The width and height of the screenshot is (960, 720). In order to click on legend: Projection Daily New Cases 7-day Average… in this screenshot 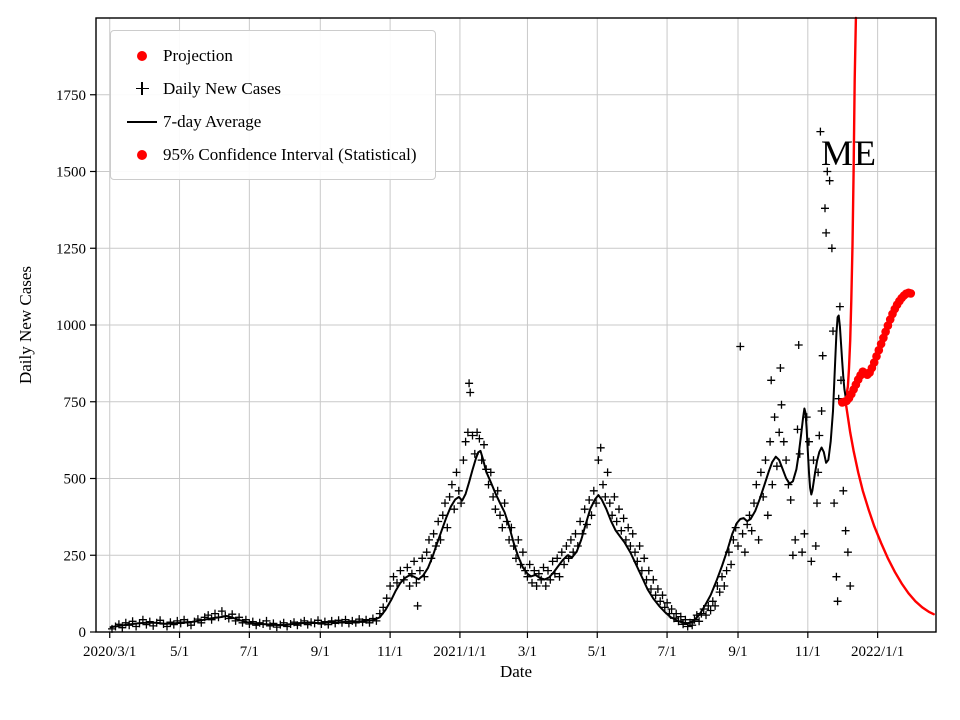, I will do `click(273, 105)`.